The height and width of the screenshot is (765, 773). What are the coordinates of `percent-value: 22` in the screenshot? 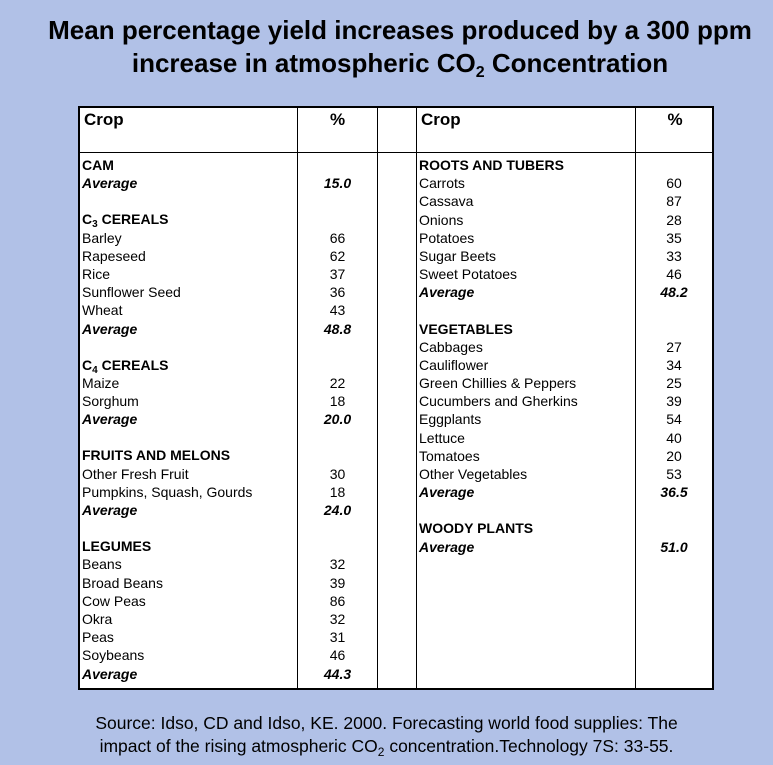 It's located at (337, 382).